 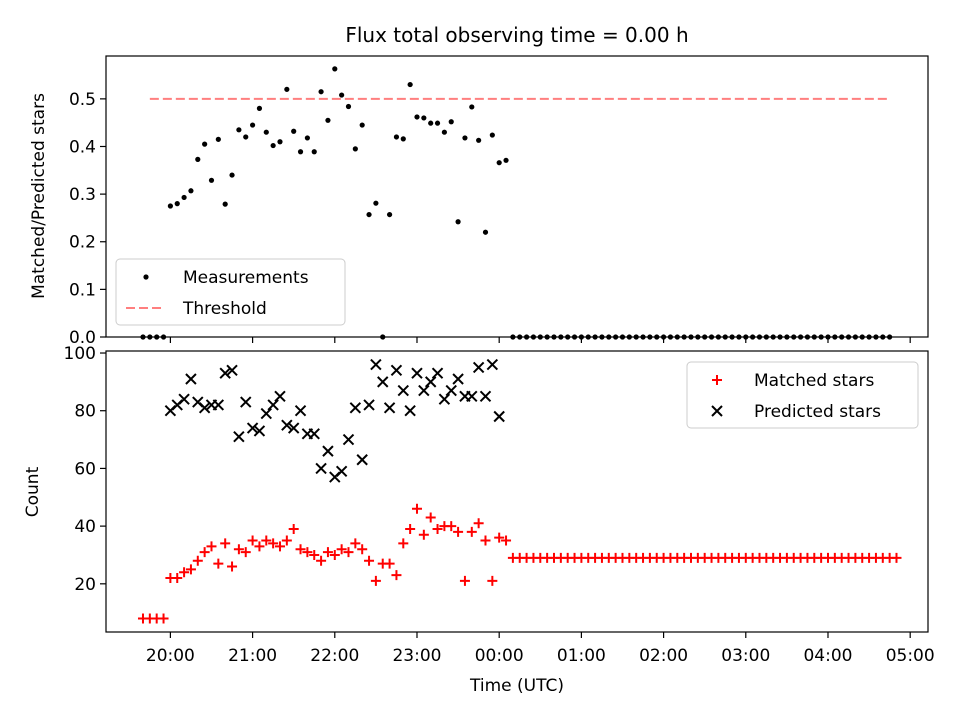 What do you see at coordinates (516, 35) in the screenshot?
I see `top-panel-title: Flux total observing time = 0.00 h` at bounding box center [516, 35].